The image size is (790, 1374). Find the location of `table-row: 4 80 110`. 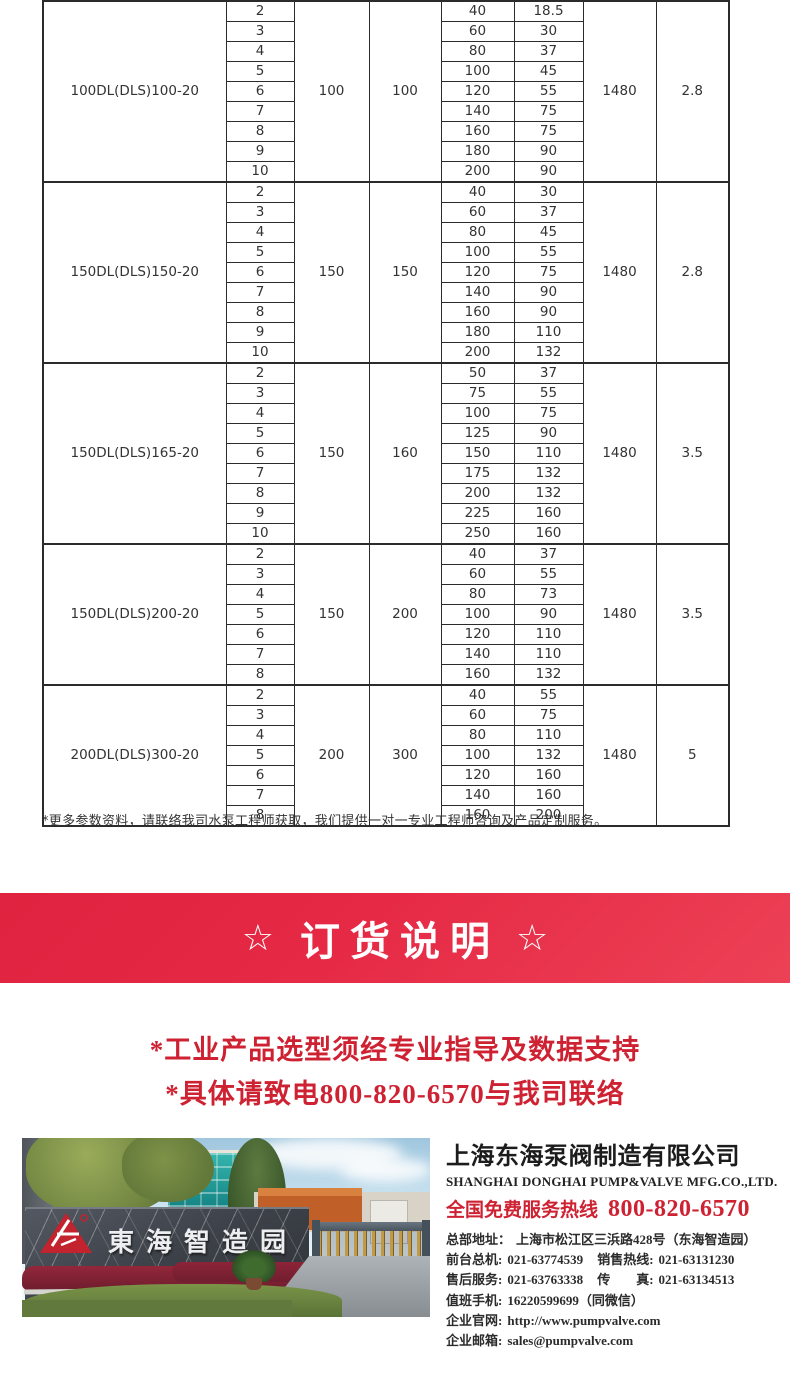

table-row: 4 80 110 is located at coordinates (386, 735).